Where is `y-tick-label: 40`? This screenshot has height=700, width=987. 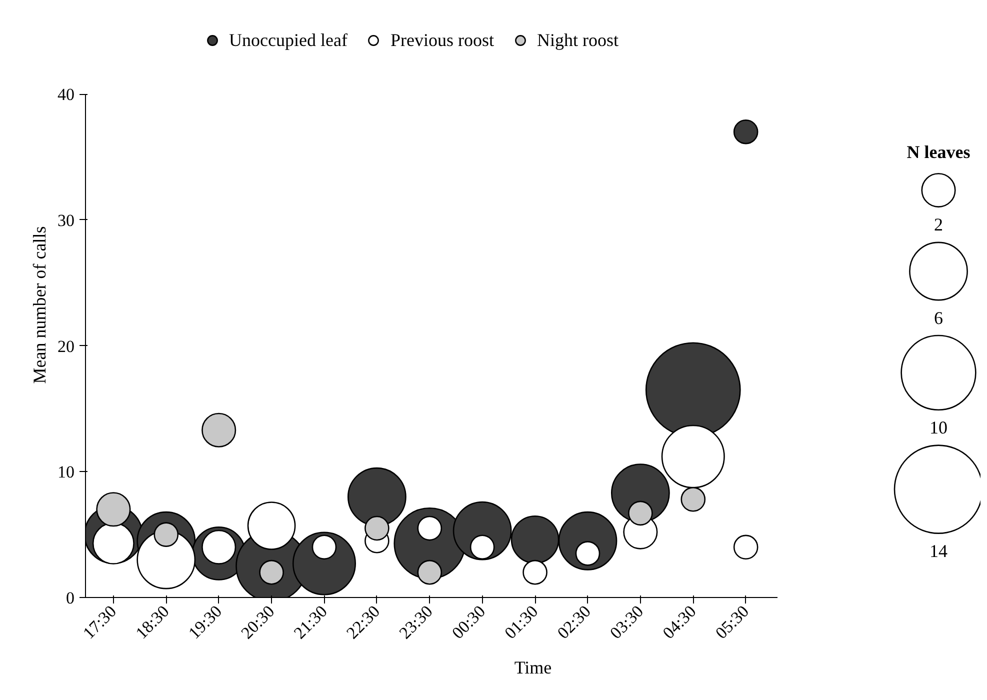 y-tick-label: 40 is located at coordinates (66, 94).